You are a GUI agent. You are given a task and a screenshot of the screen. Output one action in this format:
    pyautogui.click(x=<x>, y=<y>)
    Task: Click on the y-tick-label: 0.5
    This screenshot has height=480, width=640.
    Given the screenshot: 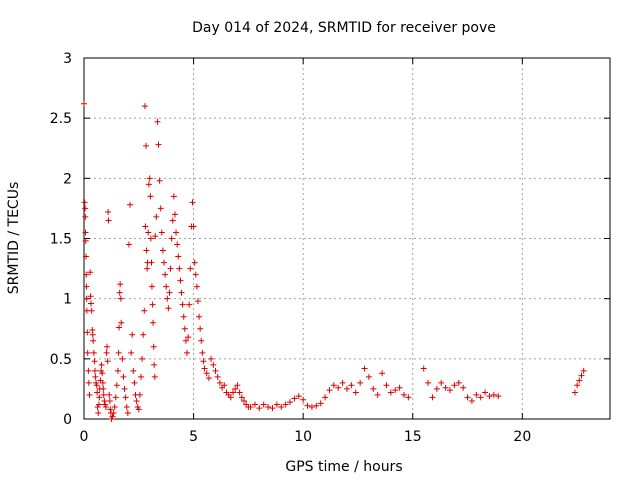 What is the action you would take?
    pyautogui.click(x=61, y=360)
    